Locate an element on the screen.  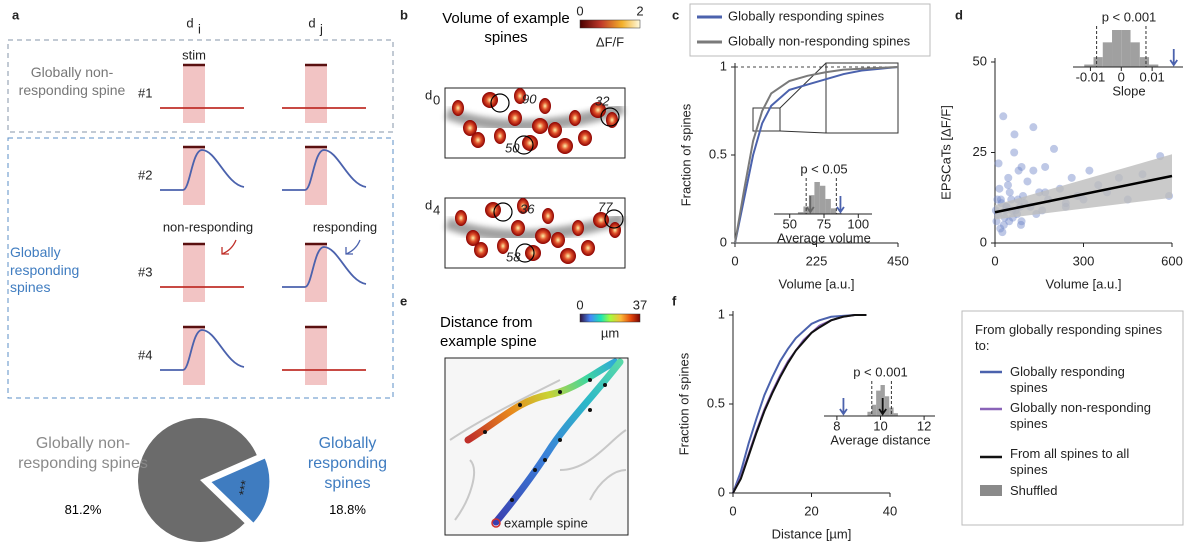
dendrite-branch is located at coordinates (558, 442).